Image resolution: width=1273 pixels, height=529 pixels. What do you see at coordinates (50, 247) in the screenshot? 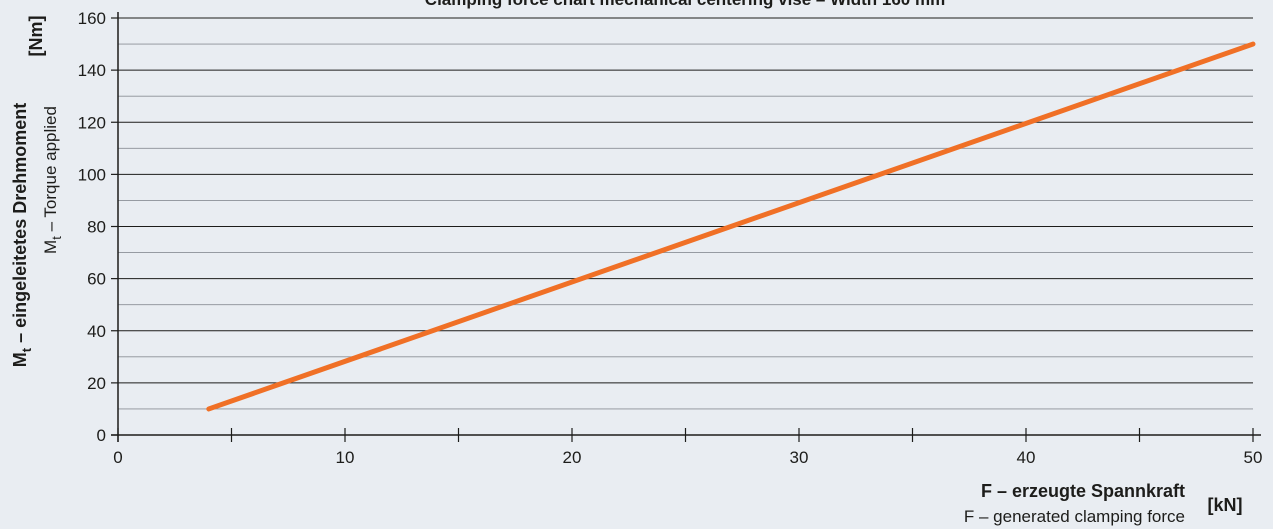
I see `y-axis-label-en-main: M` at bounding box center [50, 247].